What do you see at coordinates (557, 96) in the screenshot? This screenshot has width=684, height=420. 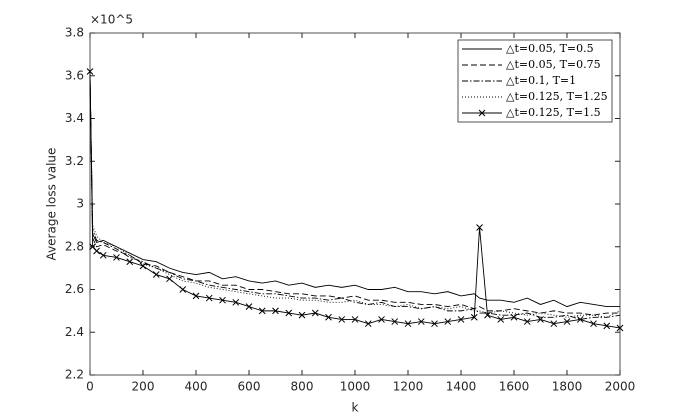 I see `legend-label: △t=0.125, T=1.25` at bounding box center [557, 96].